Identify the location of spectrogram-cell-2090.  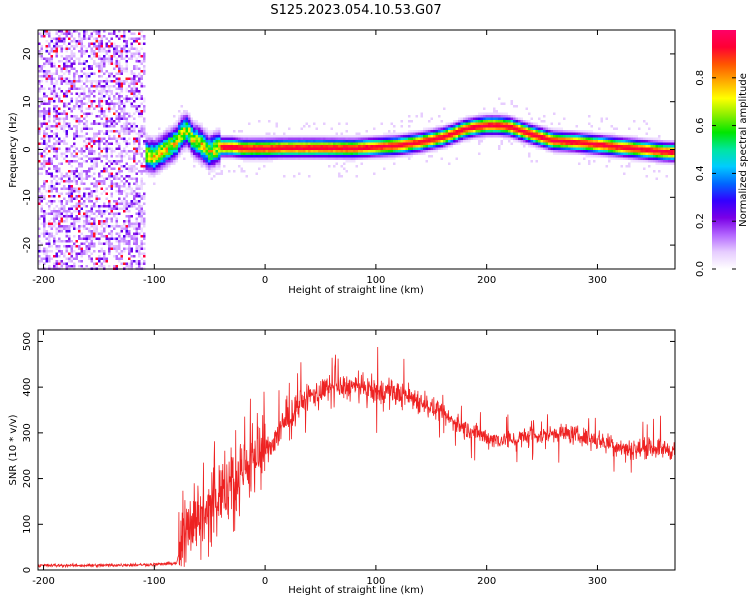
(136, 248).